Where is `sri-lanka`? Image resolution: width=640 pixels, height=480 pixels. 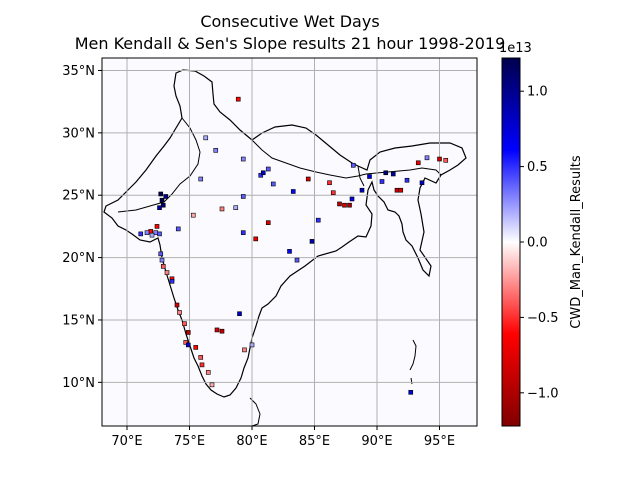 sri-lanka is located at coordinates (255, 411).